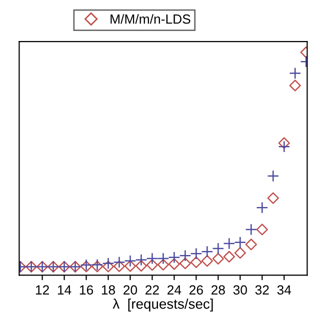  I want to click on x-tick-label: 16, so click(87, 290).